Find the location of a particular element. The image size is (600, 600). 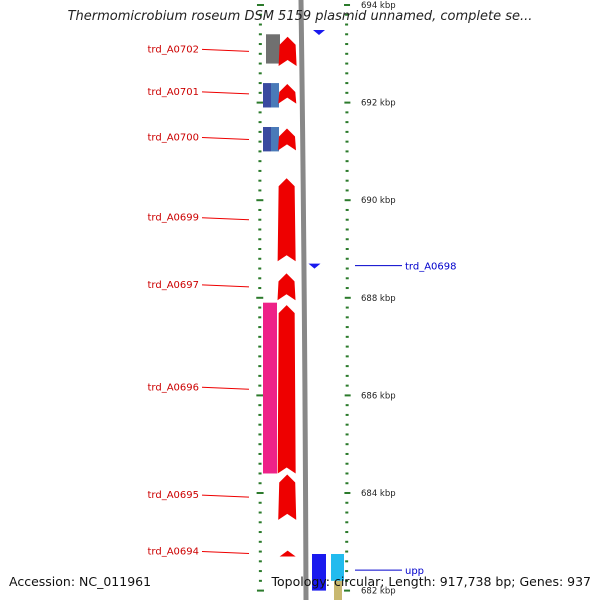

feature-blocks is located at coordinates (303, 317).